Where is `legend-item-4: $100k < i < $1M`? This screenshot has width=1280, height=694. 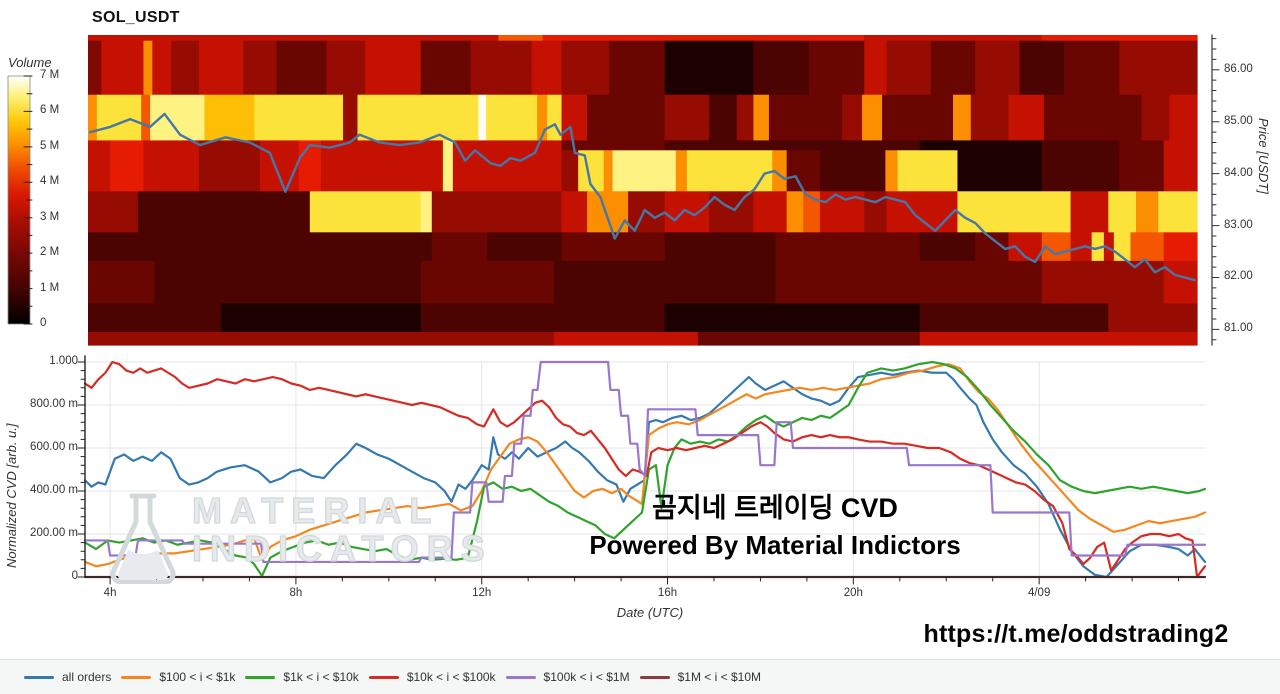
legend-item-4: $100k < i < $1M is located at coordinates (567, 677).